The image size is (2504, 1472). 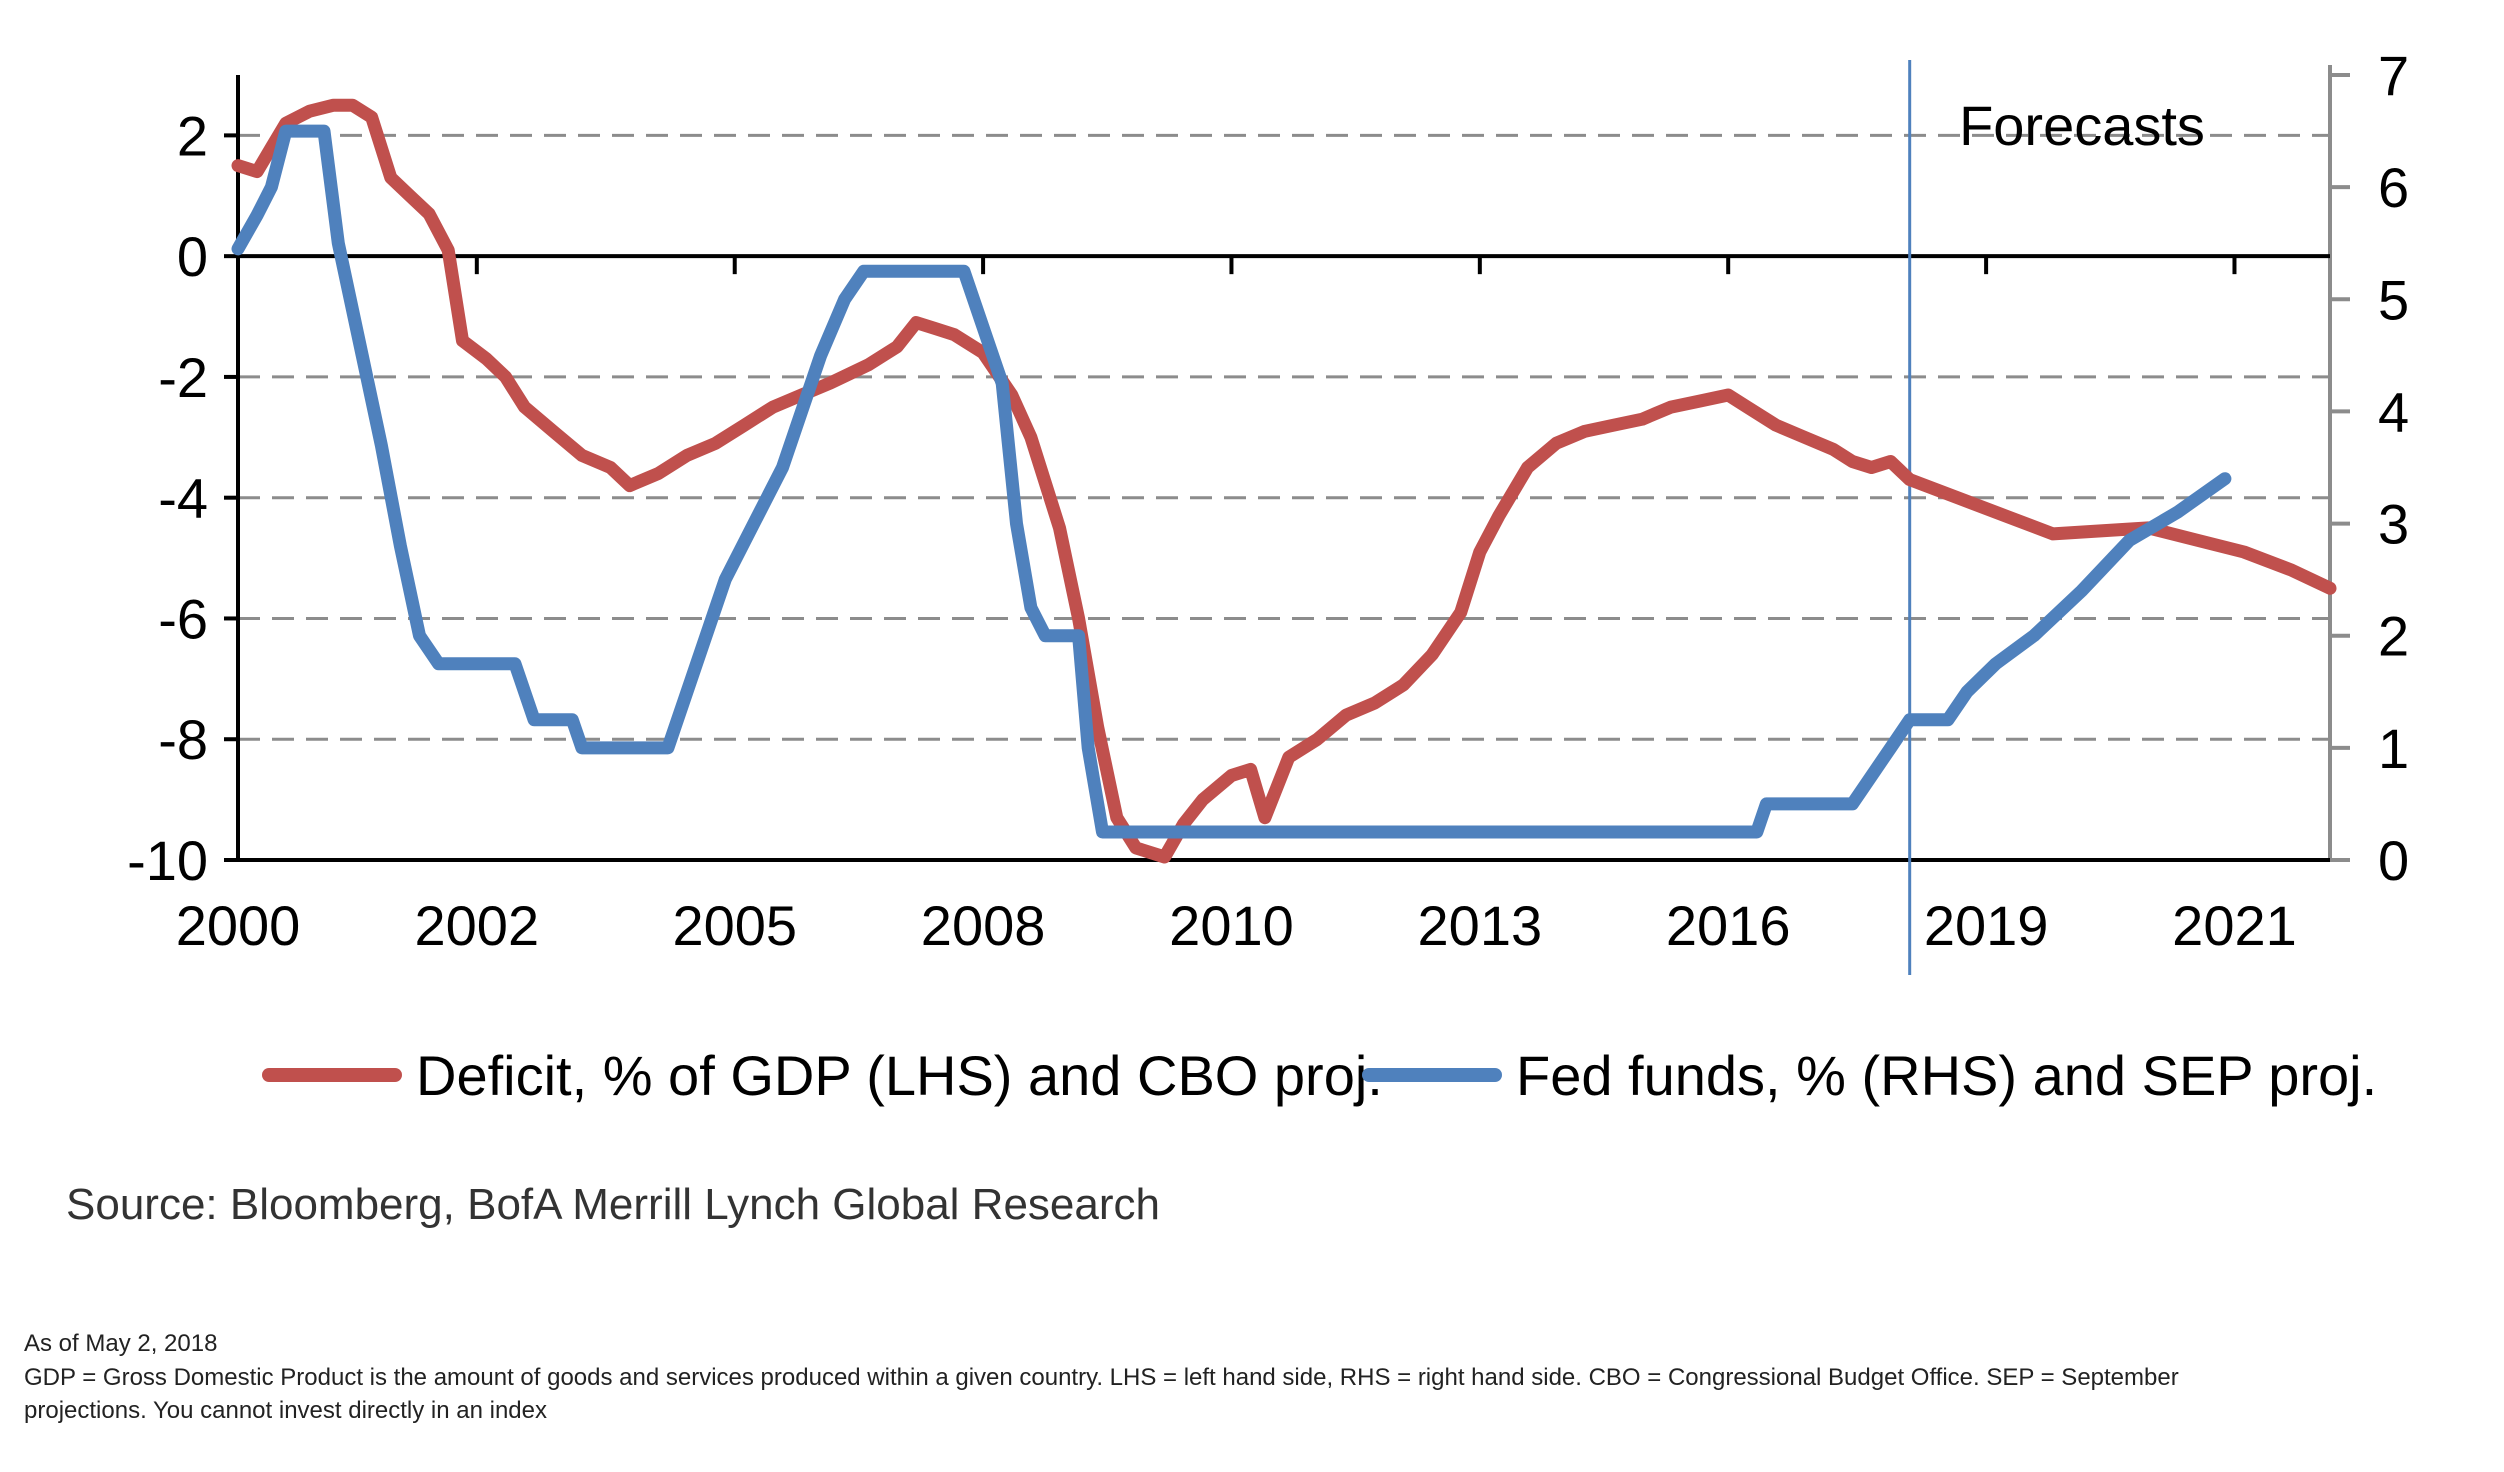 What do you see at coordinates (1432, 1075) in the screenshot?
I see `legend-swatch-fed-funds` at bounding box center [1432, 1075].